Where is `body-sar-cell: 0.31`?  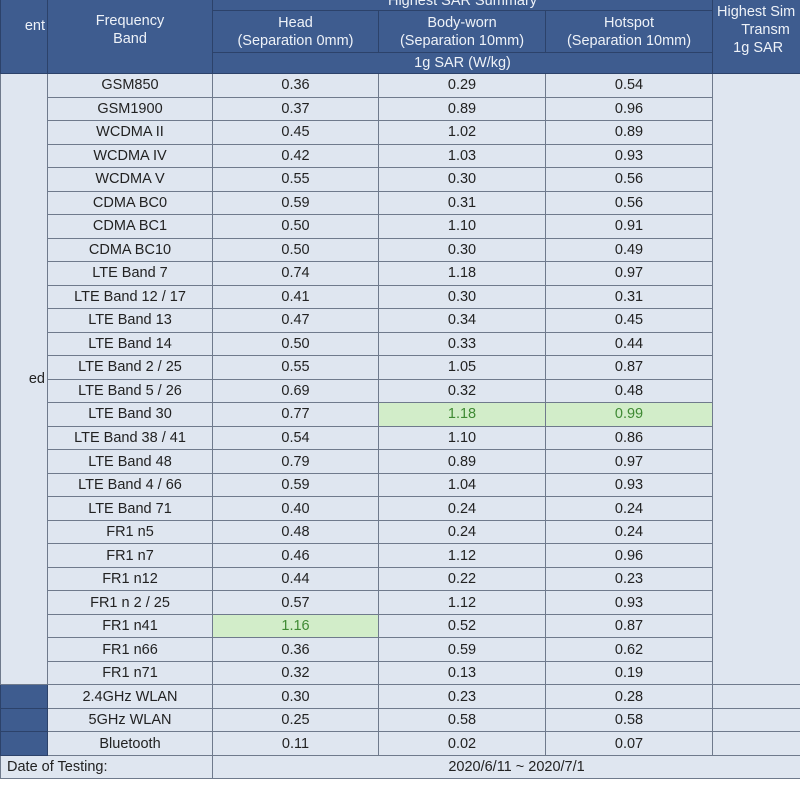 body-sar-cell: 0.31 is located at coordinates (462, 203).